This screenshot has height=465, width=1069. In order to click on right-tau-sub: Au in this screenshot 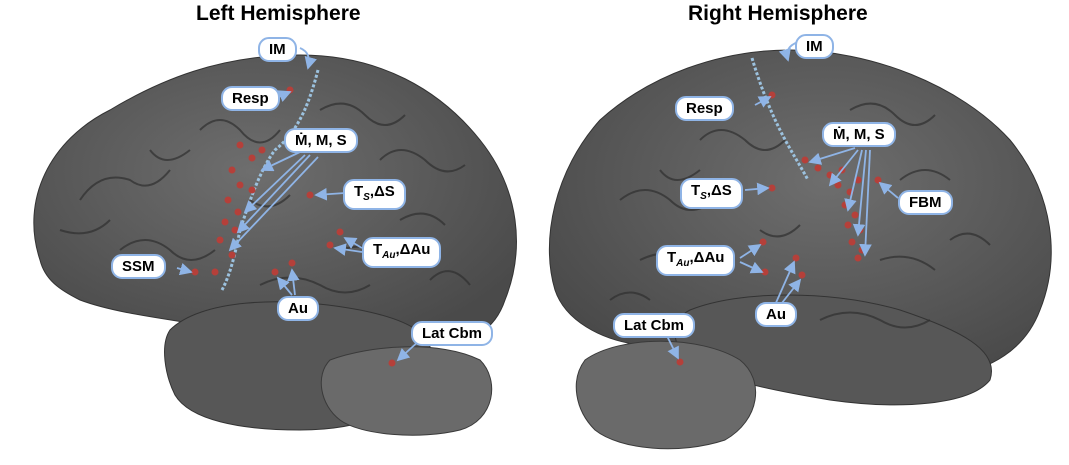, I will do `click(683, 263)`.